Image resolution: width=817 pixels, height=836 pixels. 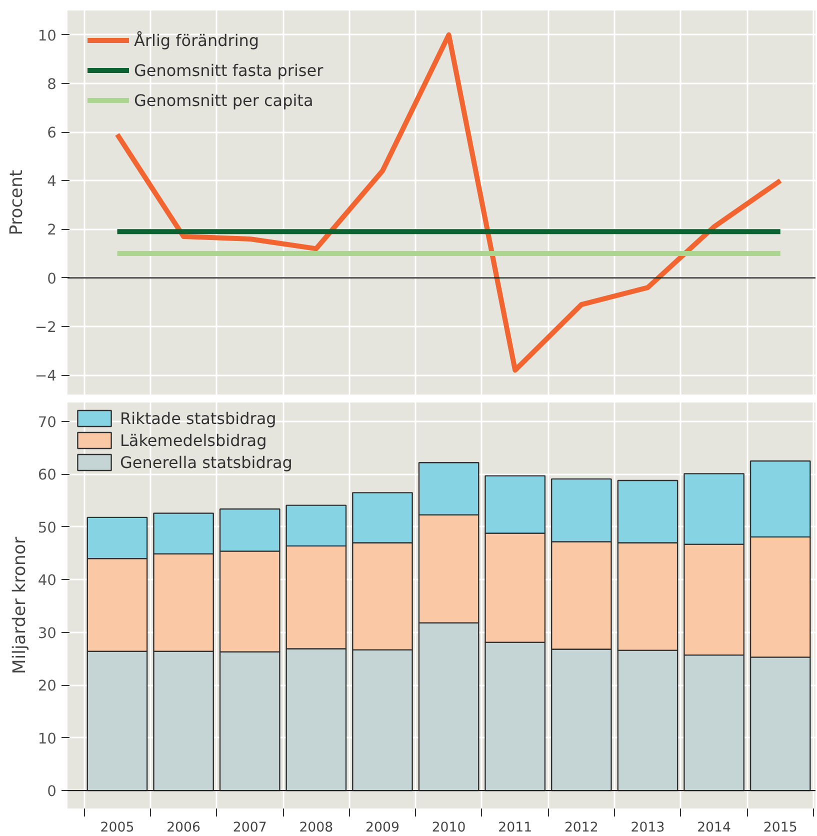 I want to click on y-tick-label: 4, so click(x=52, y=181).